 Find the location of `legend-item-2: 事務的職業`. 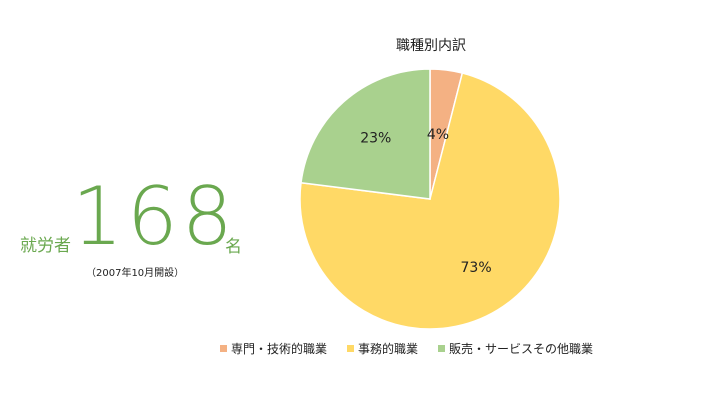

legend-item-2: 事務的職業 is located at coordinates (382, 348).